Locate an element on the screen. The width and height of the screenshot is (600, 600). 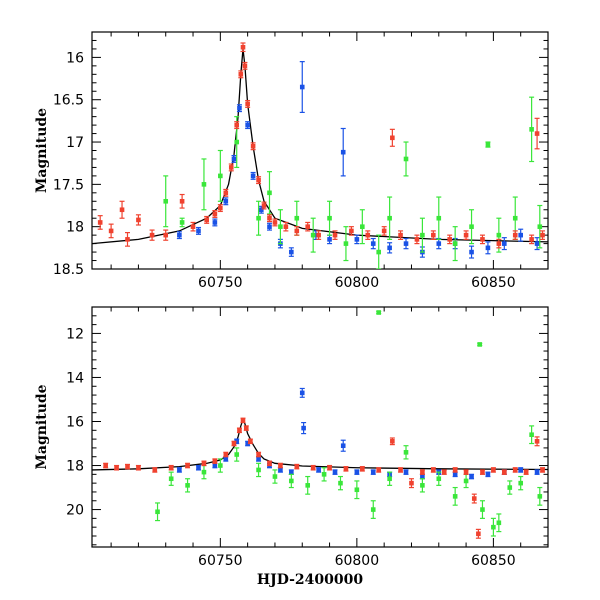
x-tick-label: 60800 is located at coordinates (357, 561).